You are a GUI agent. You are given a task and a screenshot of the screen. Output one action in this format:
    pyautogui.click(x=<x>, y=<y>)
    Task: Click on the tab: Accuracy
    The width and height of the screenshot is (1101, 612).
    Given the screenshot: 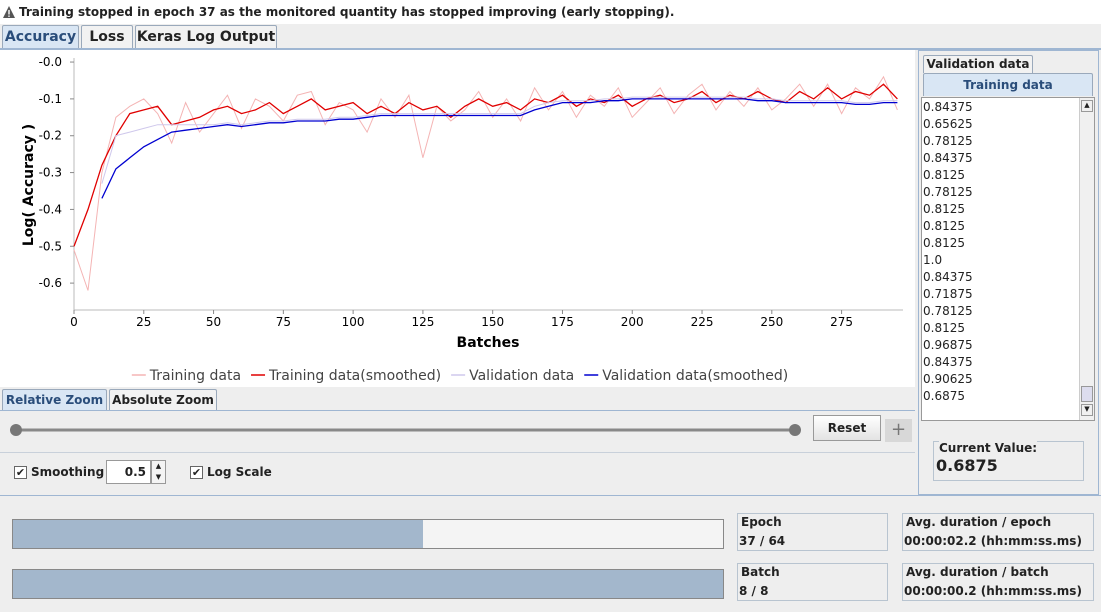 What is the action you would take?
    pyautogui.click(x=40, y=37)
    